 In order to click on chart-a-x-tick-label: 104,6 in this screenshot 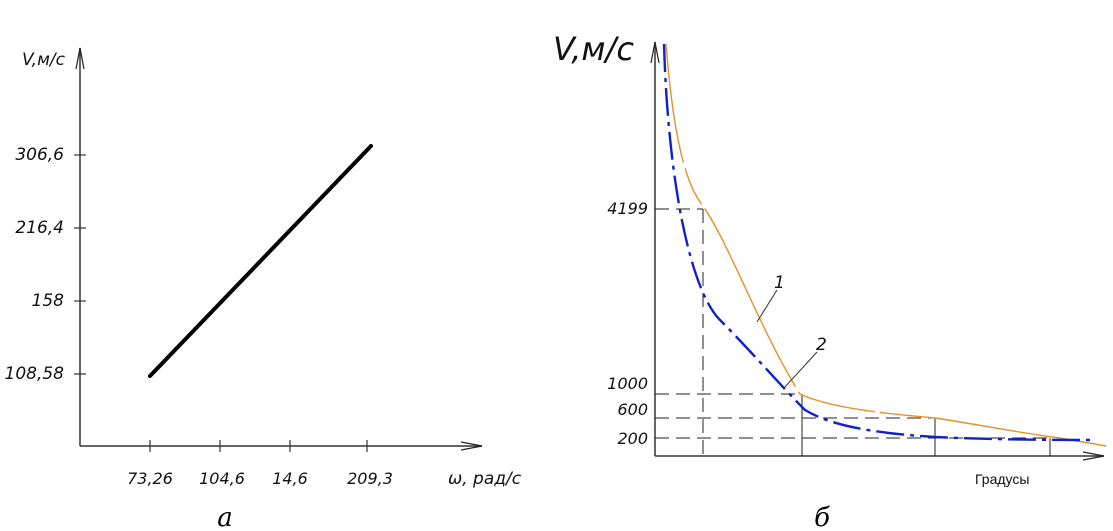, I will do `click(222, 478)`.